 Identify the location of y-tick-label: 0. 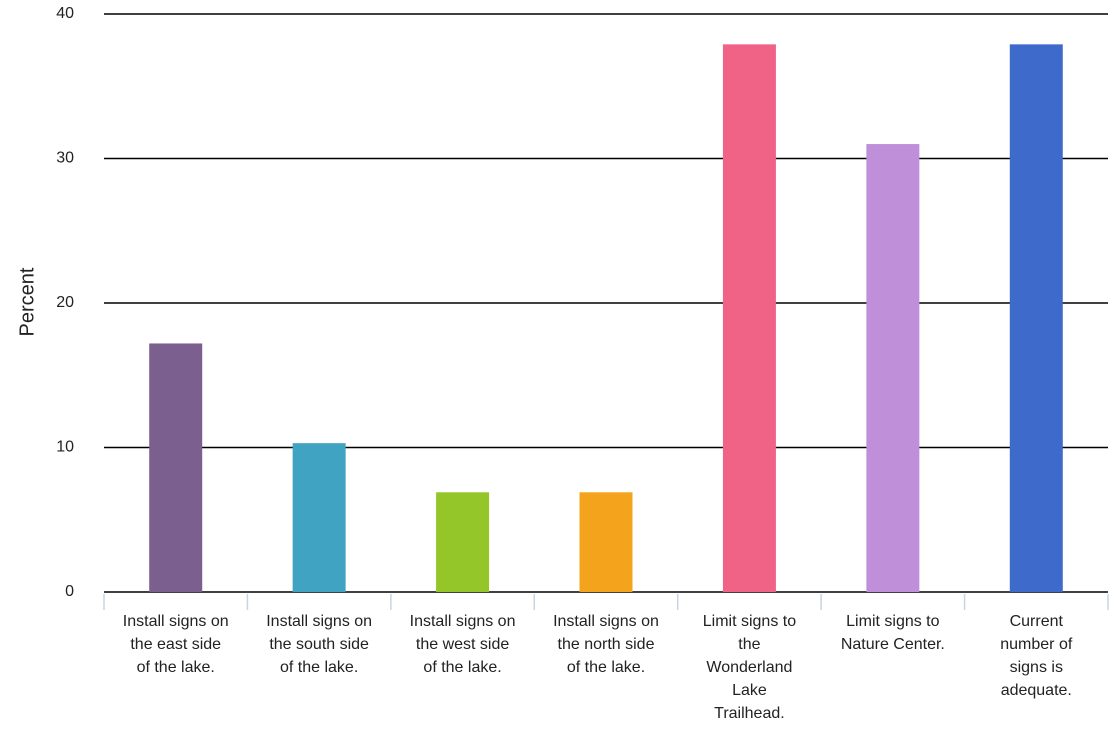
(69, 591).